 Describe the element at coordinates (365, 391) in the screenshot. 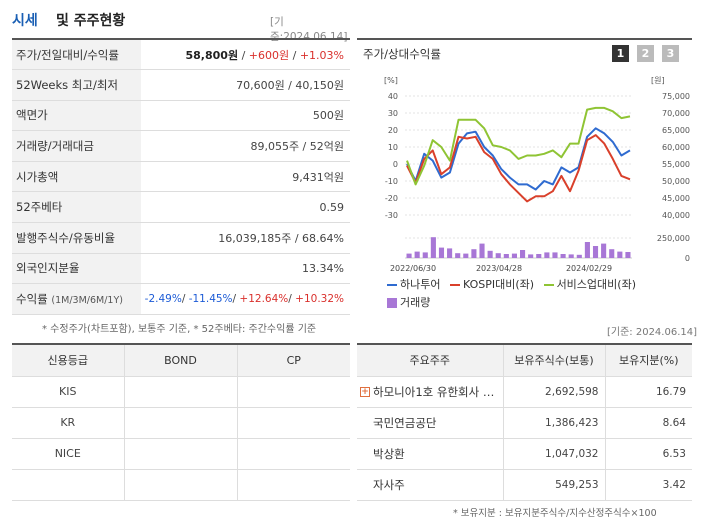

I see `expand-icon: +` at that location.